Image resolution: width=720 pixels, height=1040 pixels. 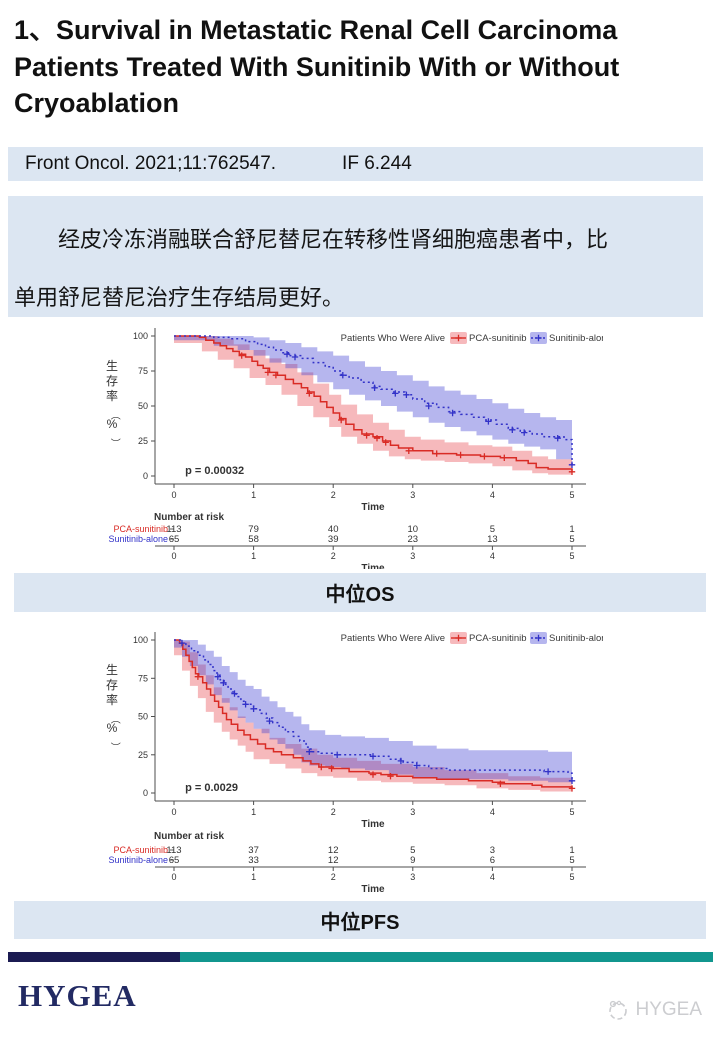 What do you see at coordinates (179, 297) in the screenshot?
I see `summary-line-2: 单用舒尼替尼治疗生存结局更好。` at bounding box center [179, 297].